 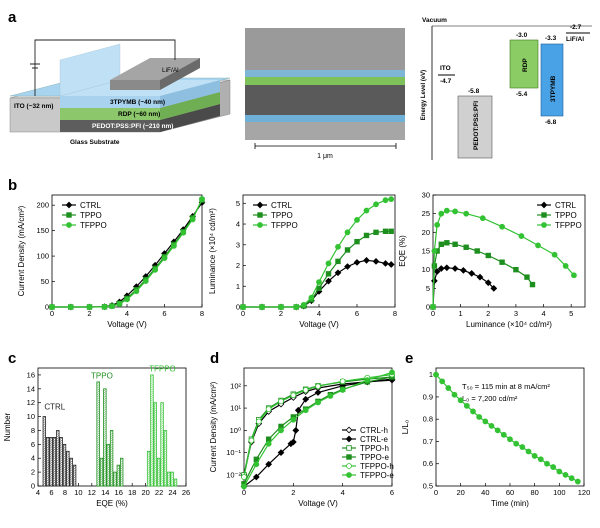 What do you see at coordinates (170, 70) in the screenshot?
I see `label-lif: LiF/Al` at bounding box center [170, 70].